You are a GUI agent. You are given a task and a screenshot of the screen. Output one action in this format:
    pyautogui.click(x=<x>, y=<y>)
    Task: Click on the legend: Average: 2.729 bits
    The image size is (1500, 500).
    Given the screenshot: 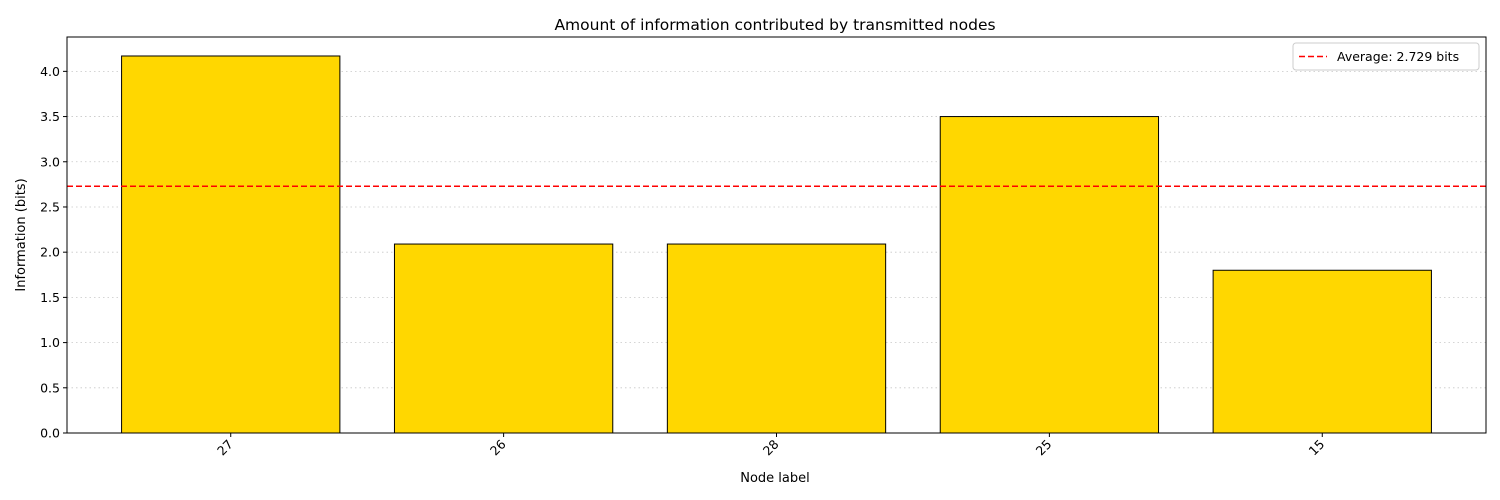 What is the action you would take?
    pyautogui.click(x=1386, y=56)
    